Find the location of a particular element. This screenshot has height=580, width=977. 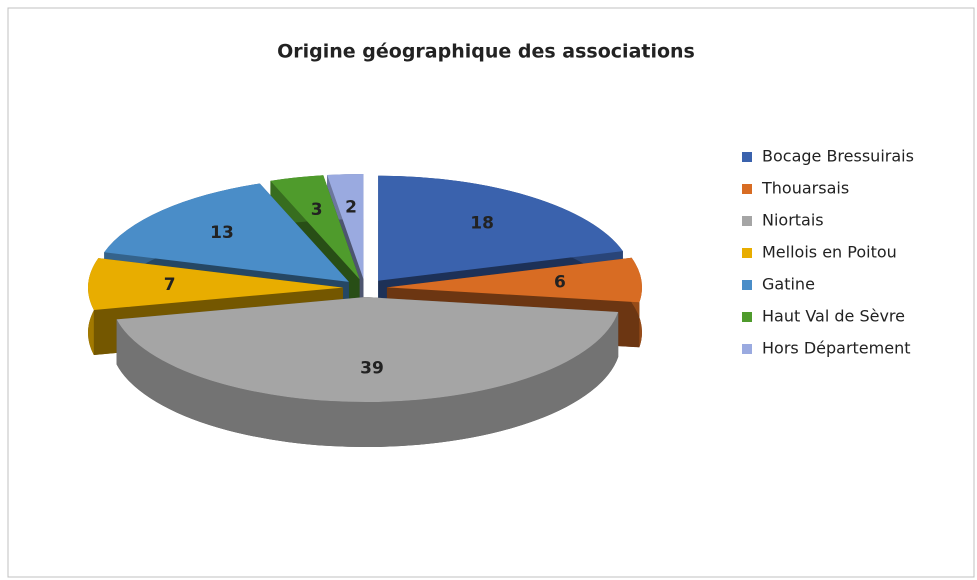

legend-label: Mellois en Poitou is located at coordinates (829, 252).